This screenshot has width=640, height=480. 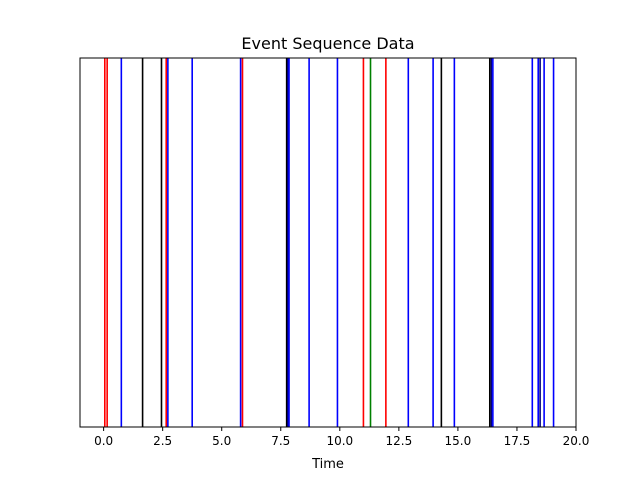 I want to click on x-tick-label: 5.0, so click(x=221, y=441).